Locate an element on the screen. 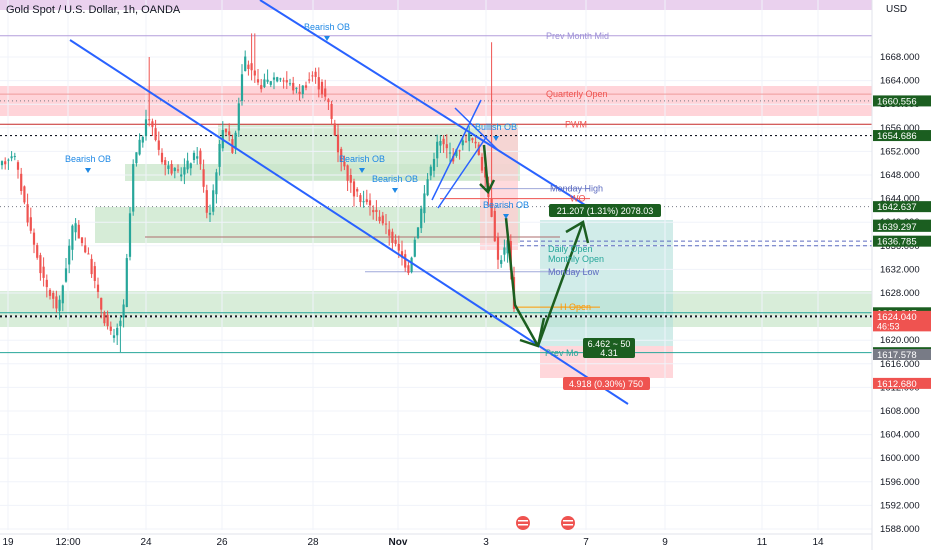 The image size is (932, 550). price-tick-label: 1652.000 is located at coordinates (900, 151).